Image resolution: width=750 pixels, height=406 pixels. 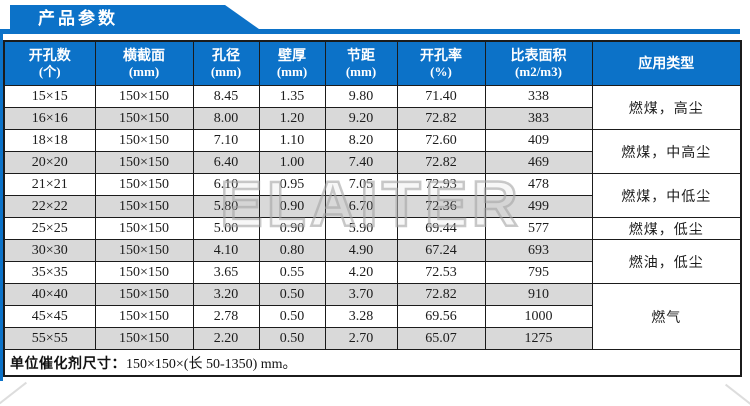 I want to click on table-cell: 2.70, so click(x=361, y=338).